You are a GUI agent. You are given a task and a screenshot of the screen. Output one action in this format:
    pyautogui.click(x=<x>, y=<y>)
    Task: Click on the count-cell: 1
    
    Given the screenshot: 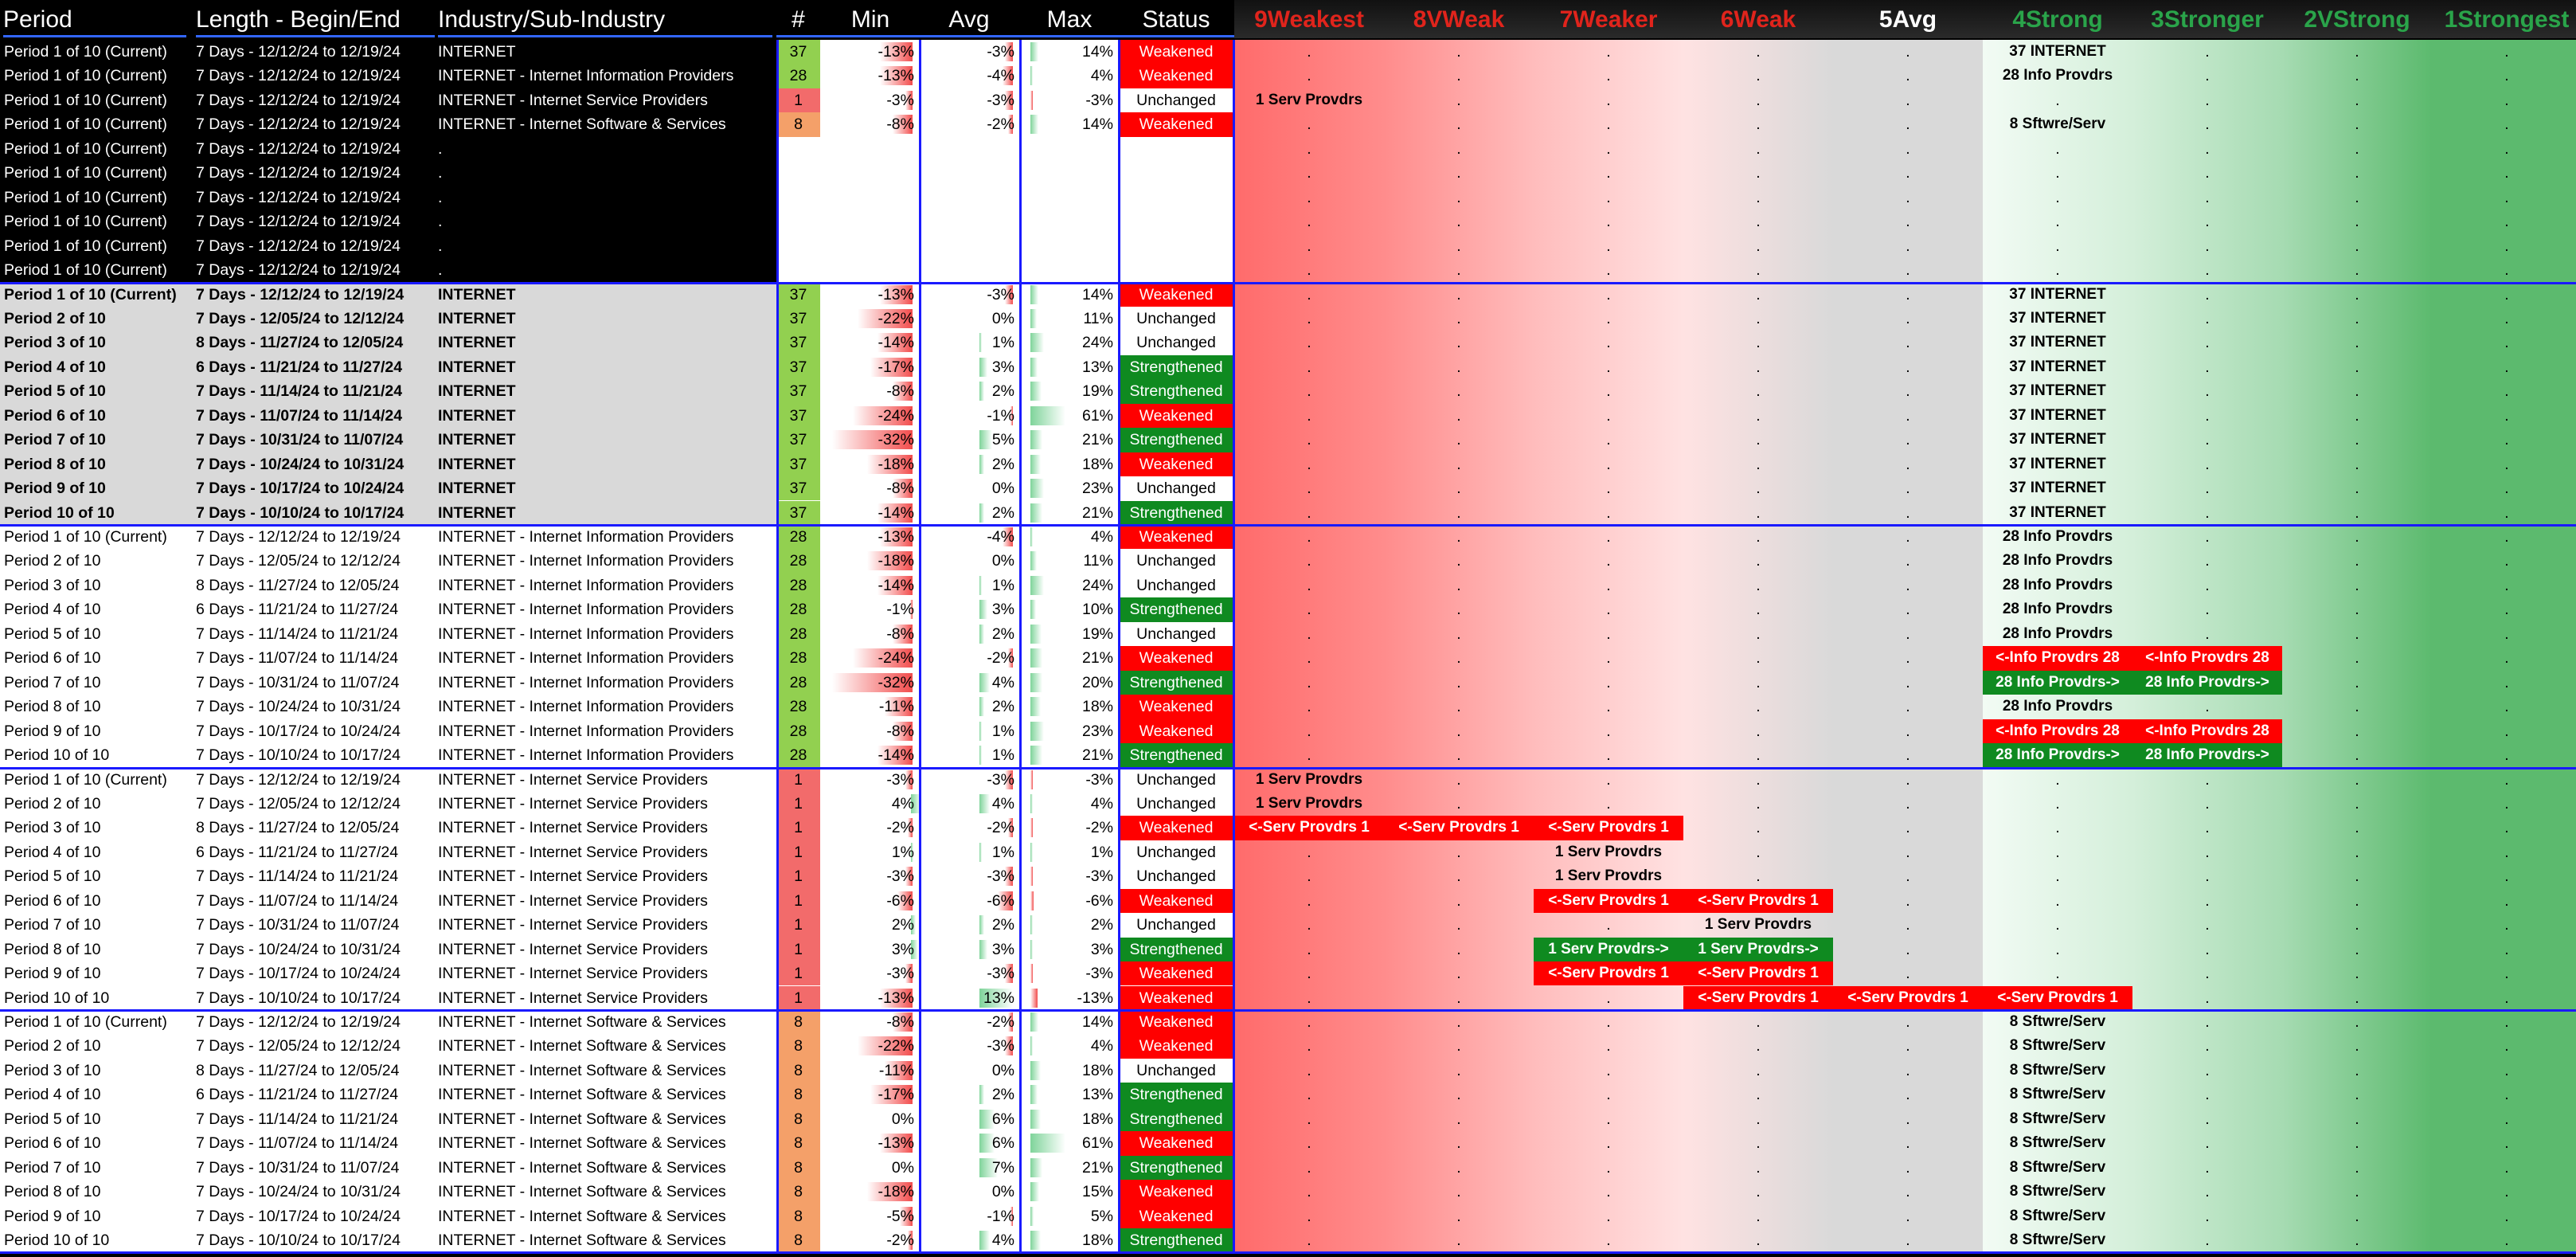 What is the action you would take?
    pyautogui.click(x=798, y=925)
    